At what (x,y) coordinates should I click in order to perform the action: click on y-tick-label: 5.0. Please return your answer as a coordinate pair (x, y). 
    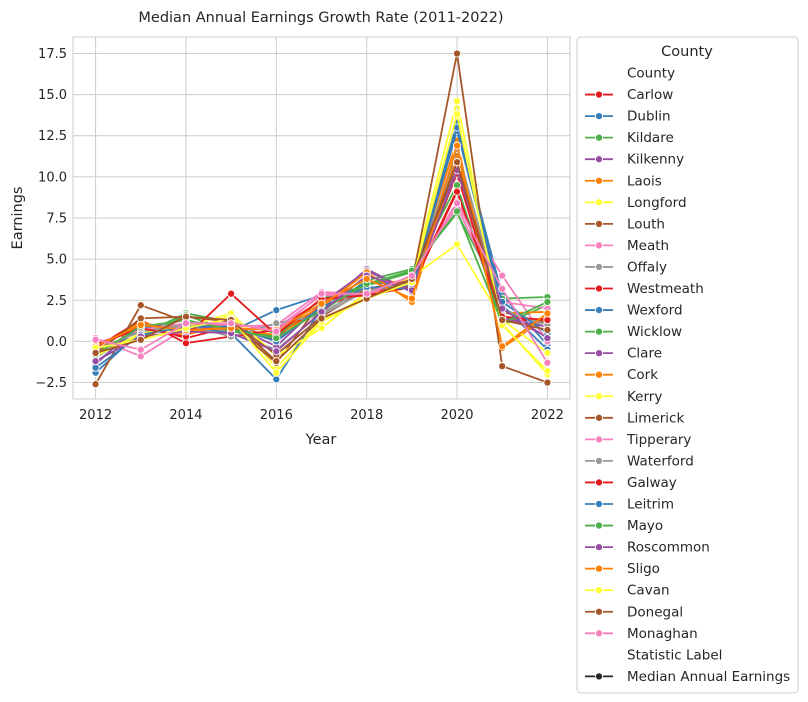
    Looking at the image, I should click on (56, 260).